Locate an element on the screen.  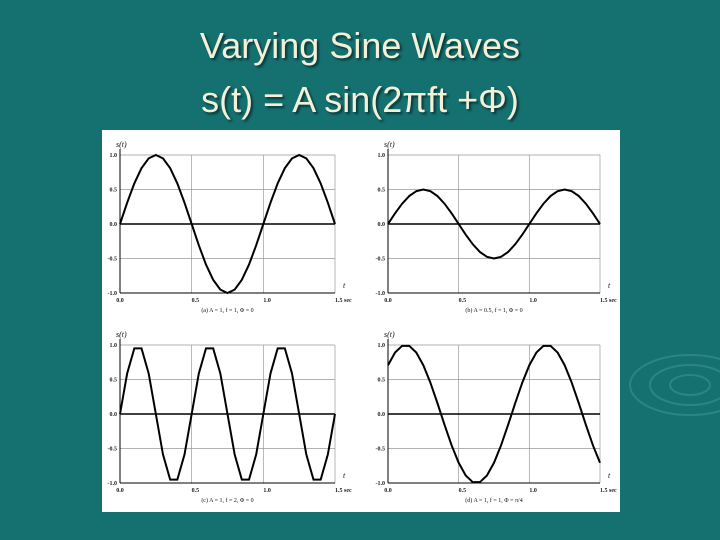
caption: (a) A = 1, f = 1, Φ = 0 is located at coordinates (227, 310).